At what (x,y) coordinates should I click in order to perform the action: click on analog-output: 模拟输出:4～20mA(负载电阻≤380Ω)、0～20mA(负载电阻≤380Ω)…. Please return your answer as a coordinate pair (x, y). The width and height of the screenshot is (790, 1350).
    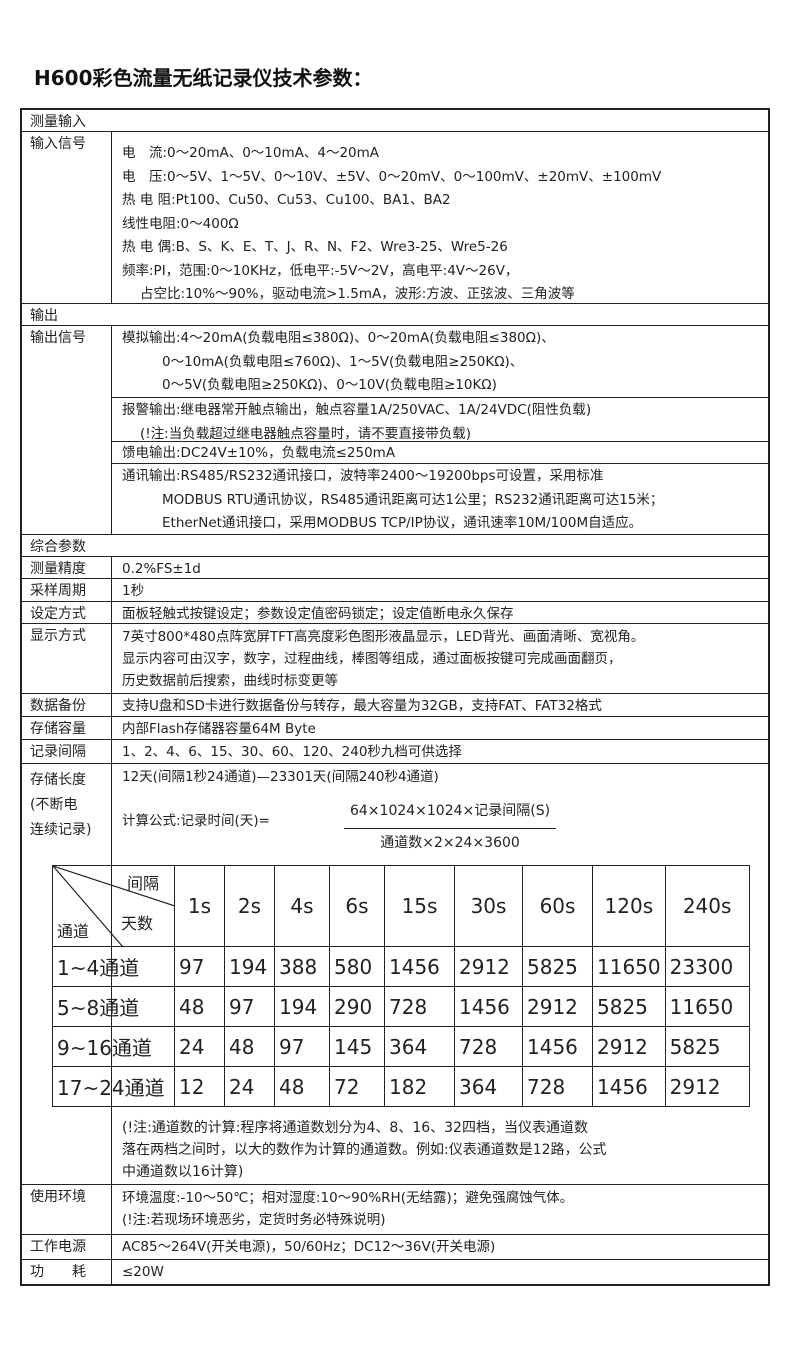
    Looking at the image, I should click on (440, 362).